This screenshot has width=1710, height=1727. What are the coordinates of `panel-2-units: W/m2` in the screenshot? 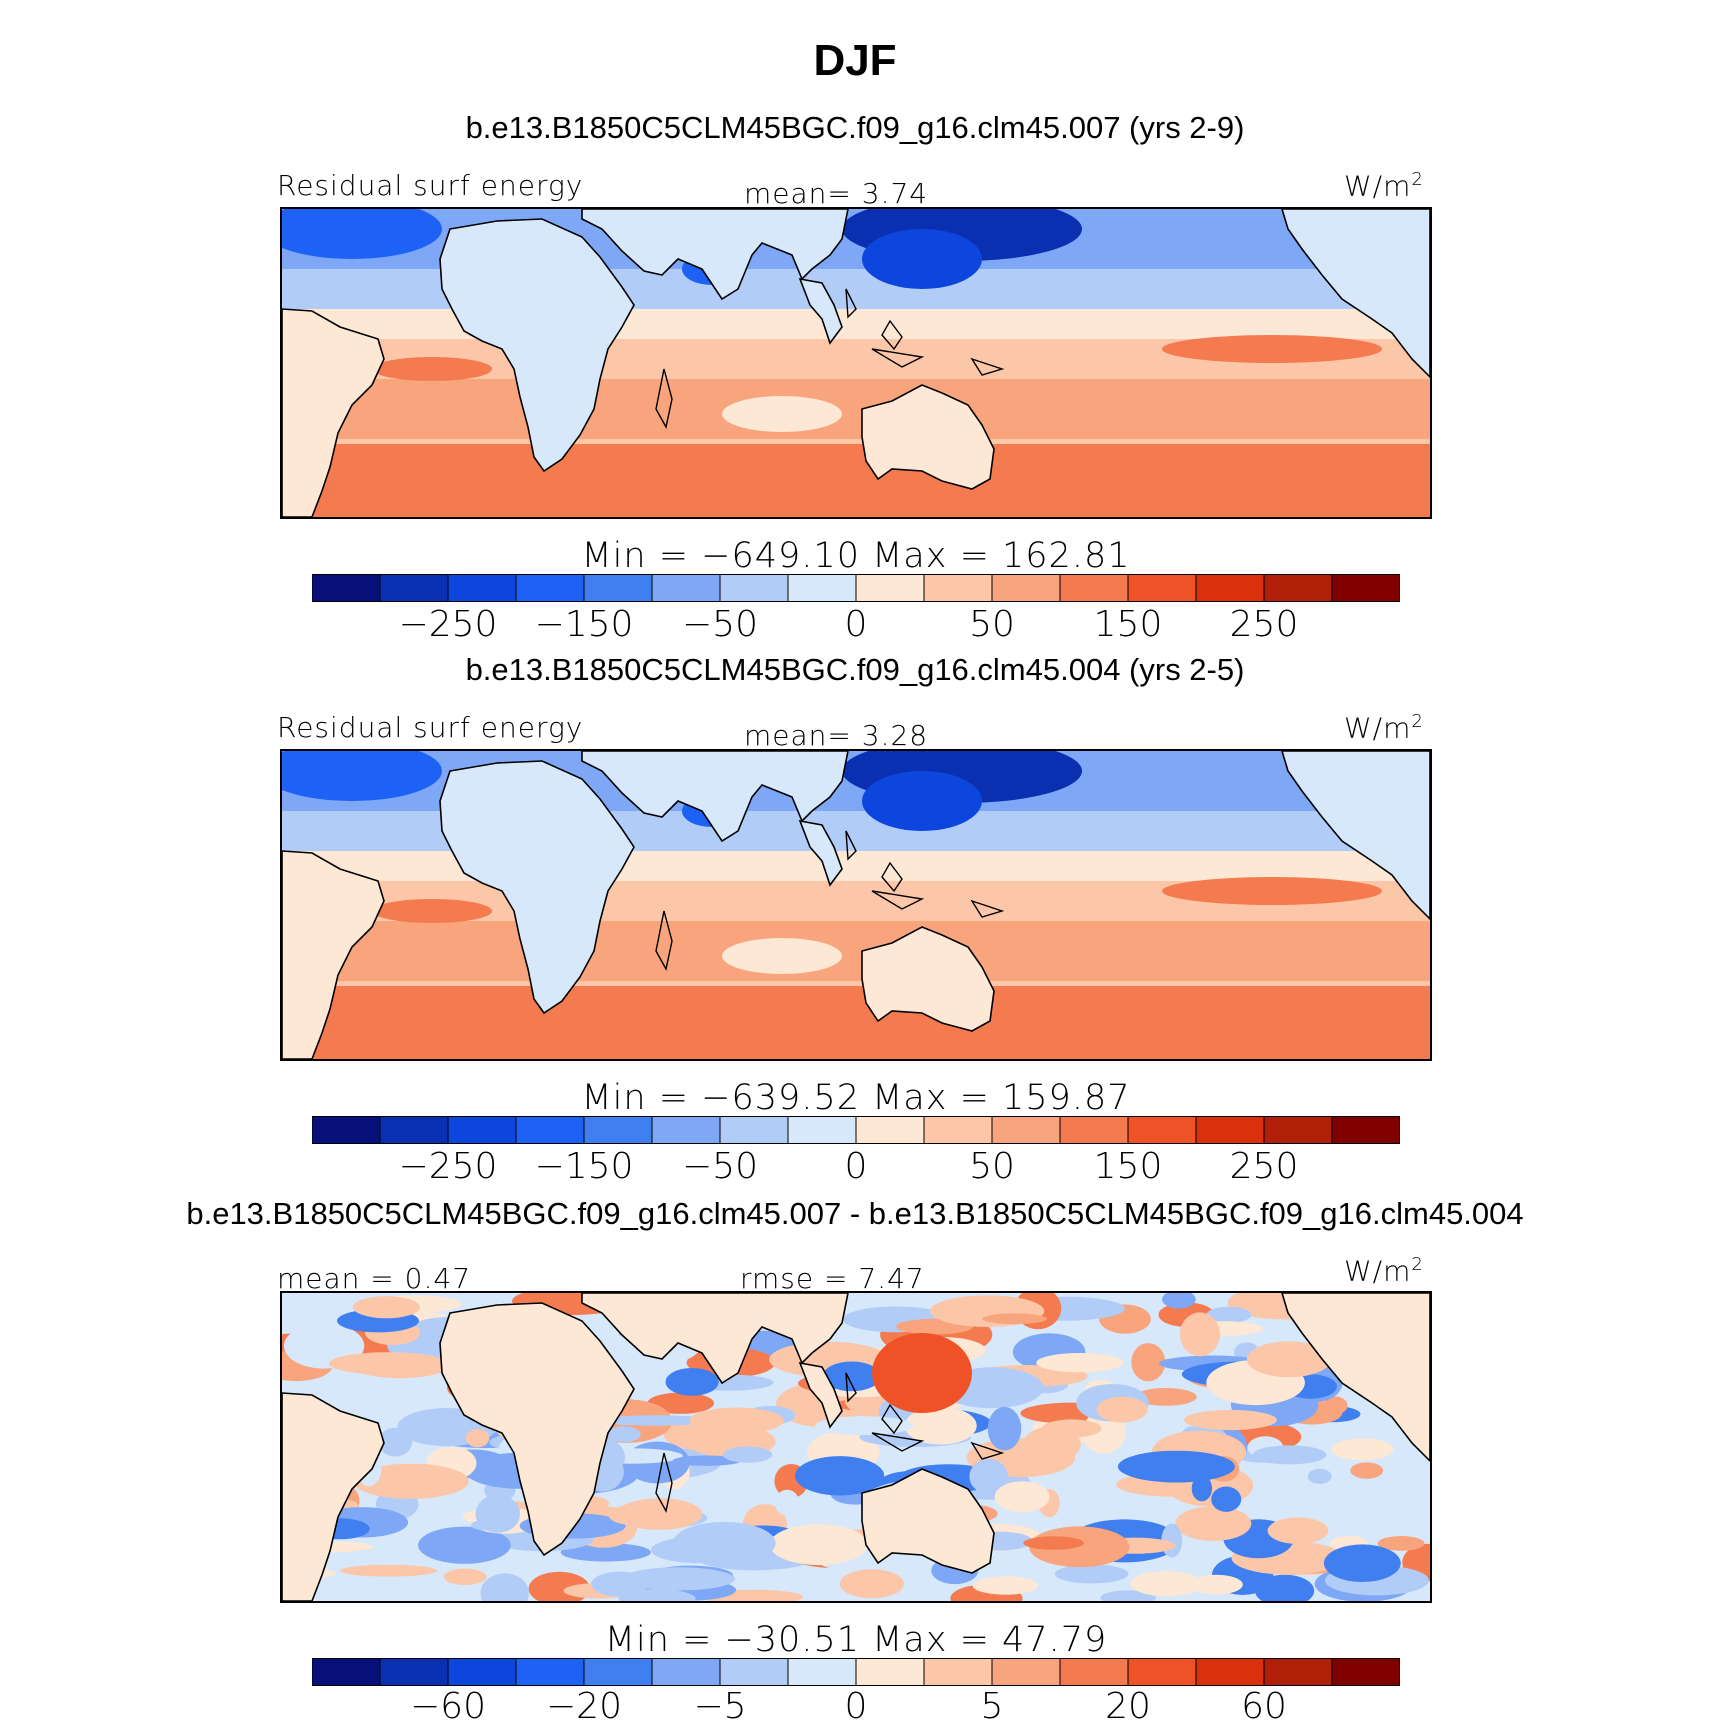 It's located at (1384, 728).